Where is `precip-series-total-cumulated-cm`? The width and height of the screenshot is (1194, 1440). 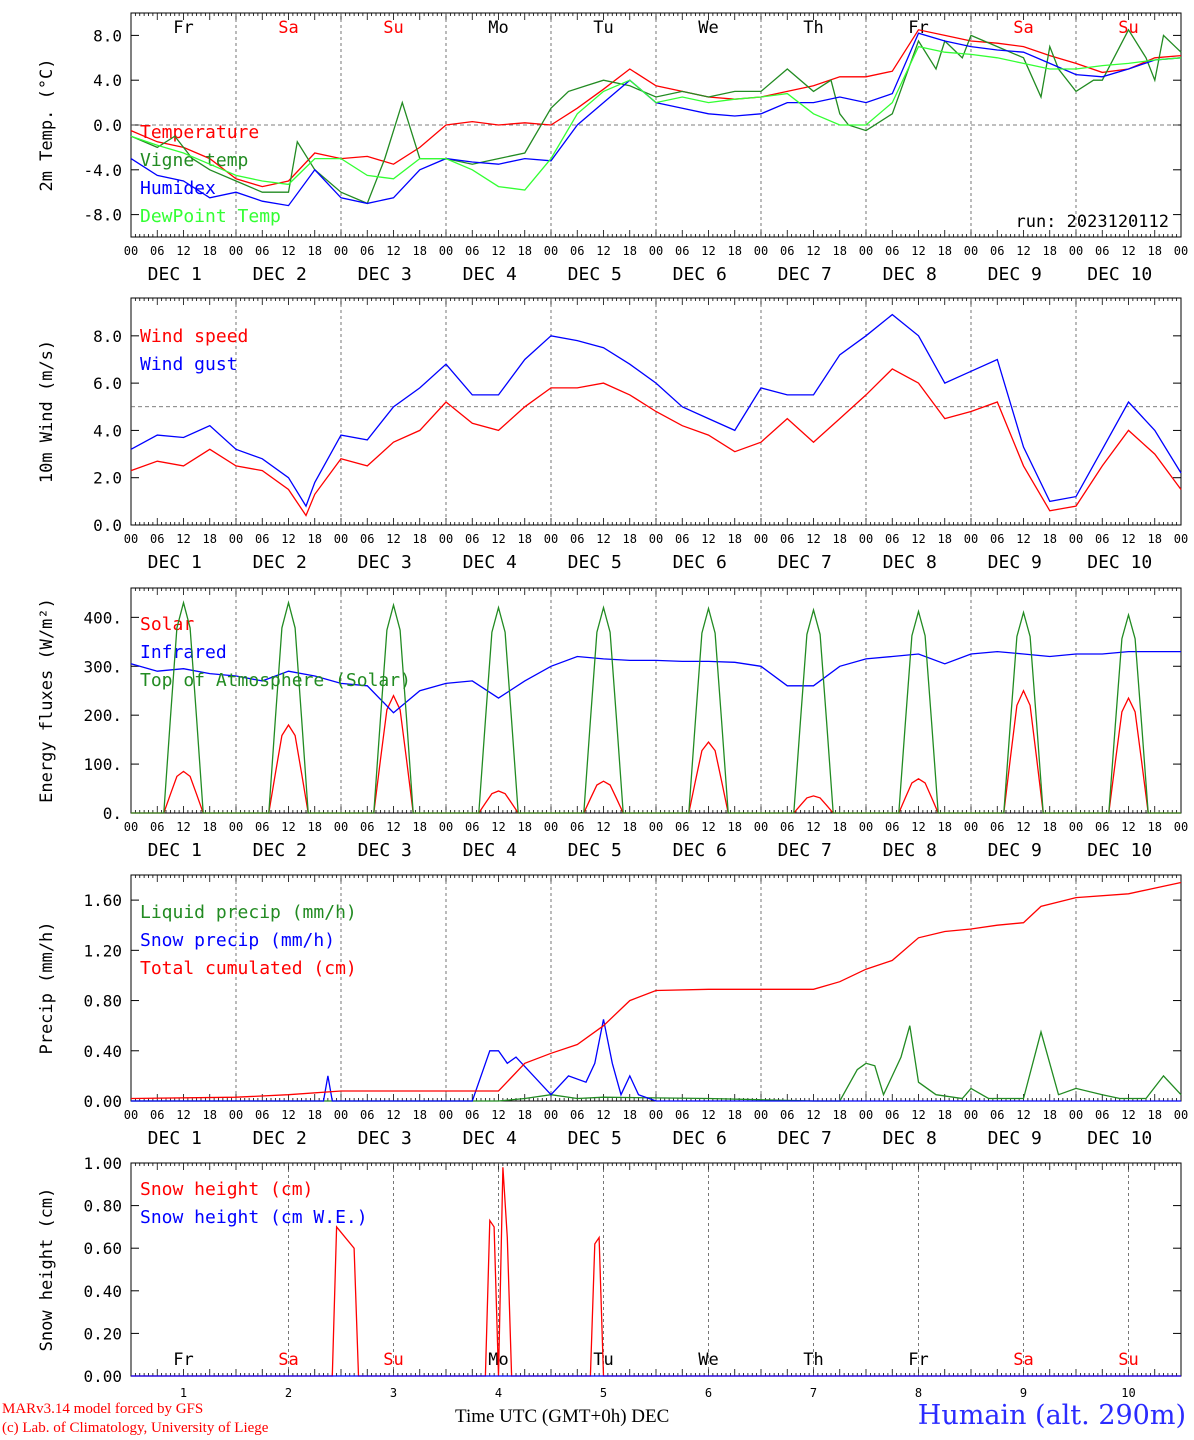
precip-series-total-cumulated-cm is located at coordinates (656, 990).